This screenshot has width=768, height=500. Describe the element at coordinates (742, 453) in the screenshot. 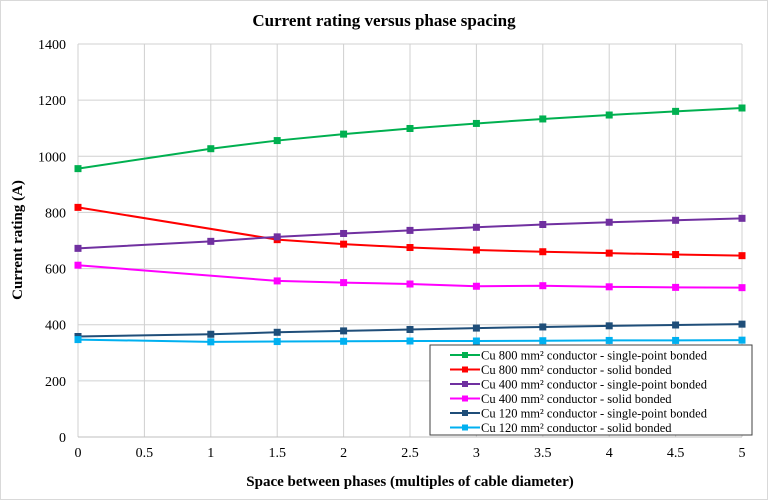

I see `x-tick-label: 5` at that location.